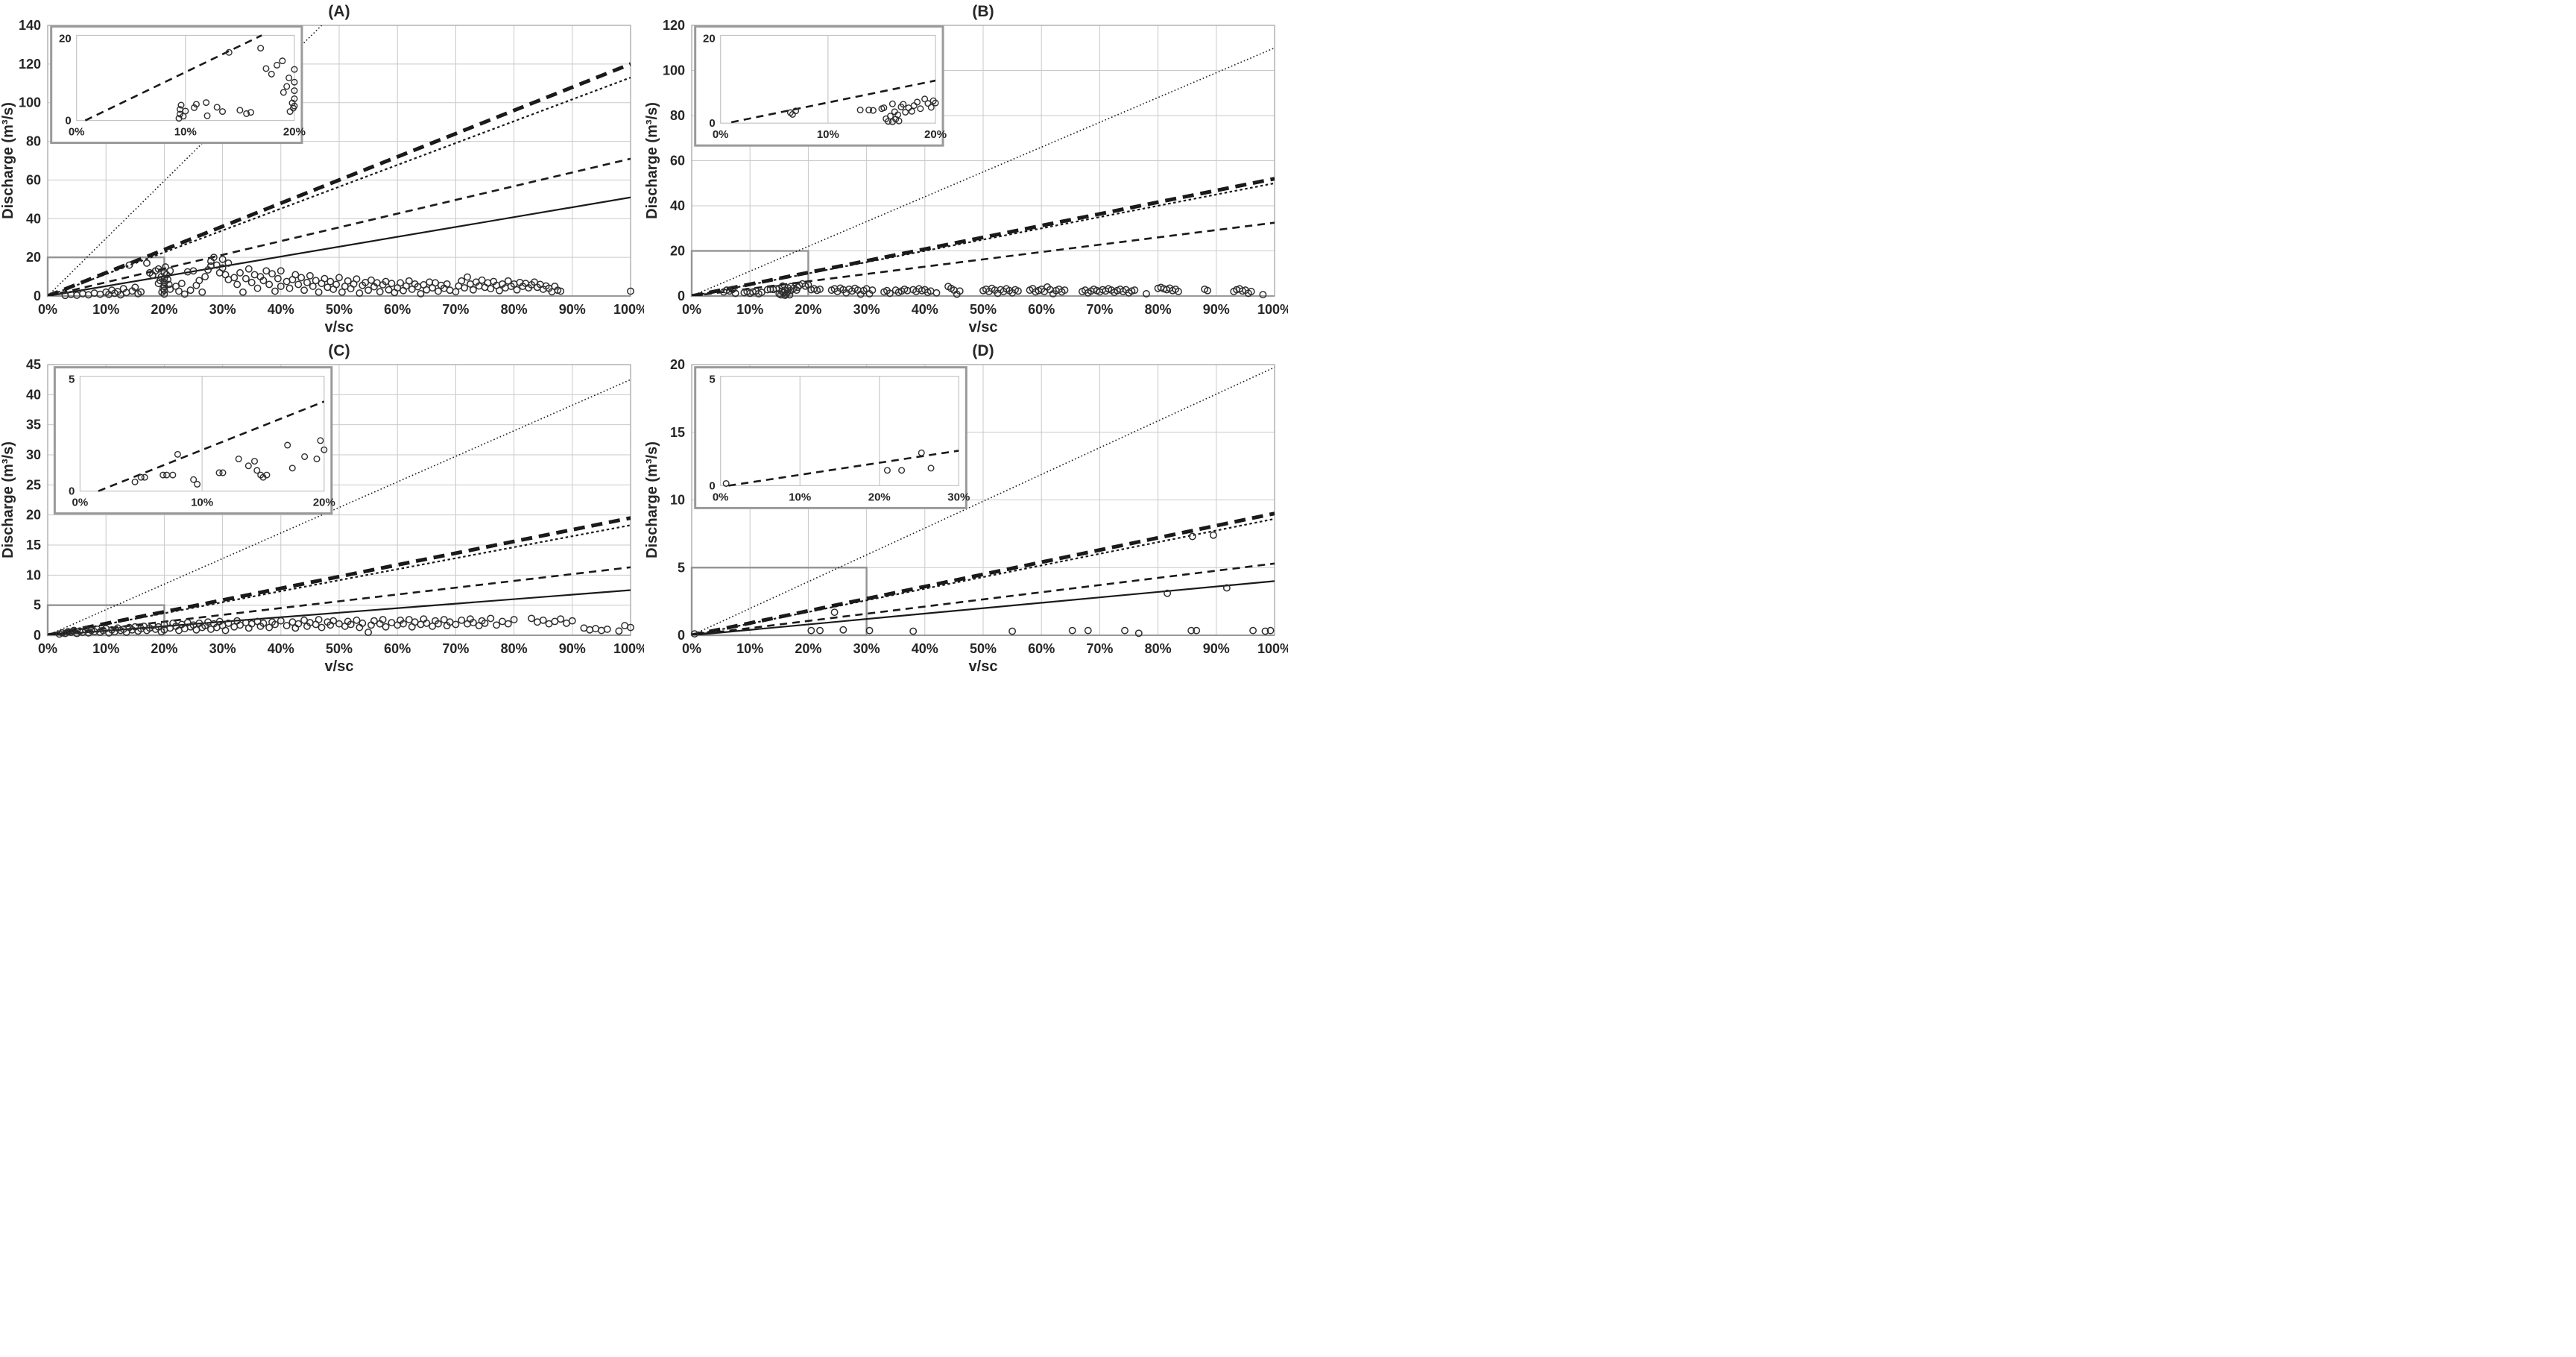  What do you see at coordinates (983, 11) in the screenshot?
I see `panel-title: (B)` at bounding box center [983, 11].